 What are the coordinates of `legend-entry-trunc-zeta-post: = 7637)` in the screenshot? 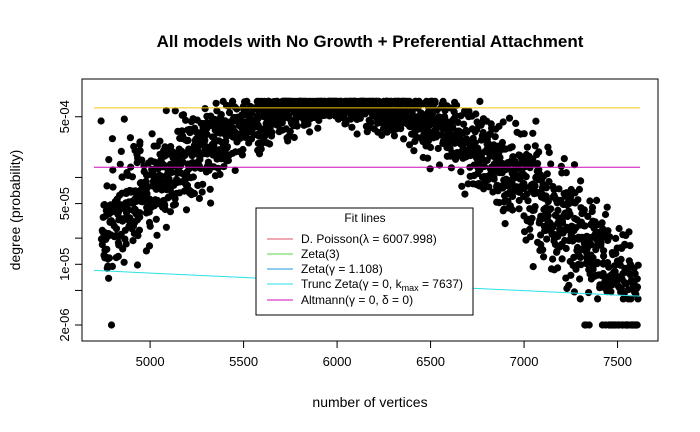 It's located at (441, 284).